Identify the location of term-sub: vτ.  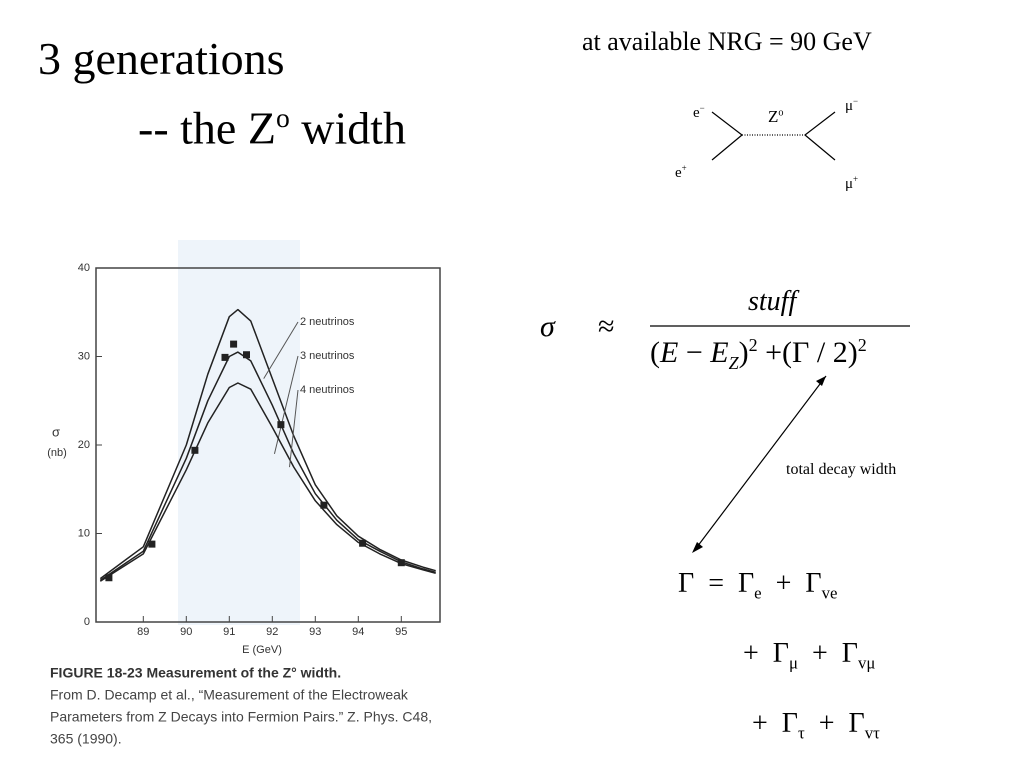
(872, 733).